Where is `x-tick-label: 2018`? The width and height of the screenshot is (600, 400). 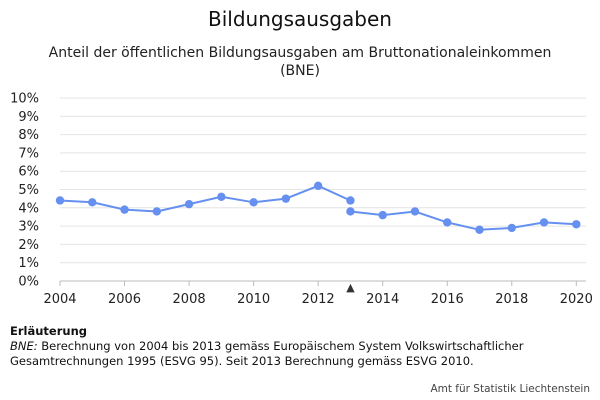
x-tick-label: 2018 is located at coordinates (511, 299).